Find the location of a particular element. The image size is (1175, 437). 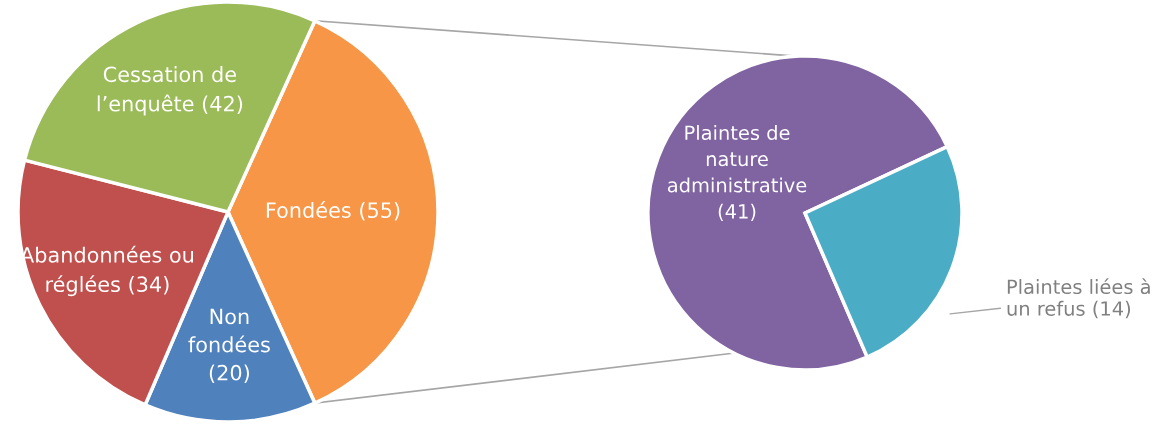

slice-label: Non fondées is located at coordinates (229, 330).